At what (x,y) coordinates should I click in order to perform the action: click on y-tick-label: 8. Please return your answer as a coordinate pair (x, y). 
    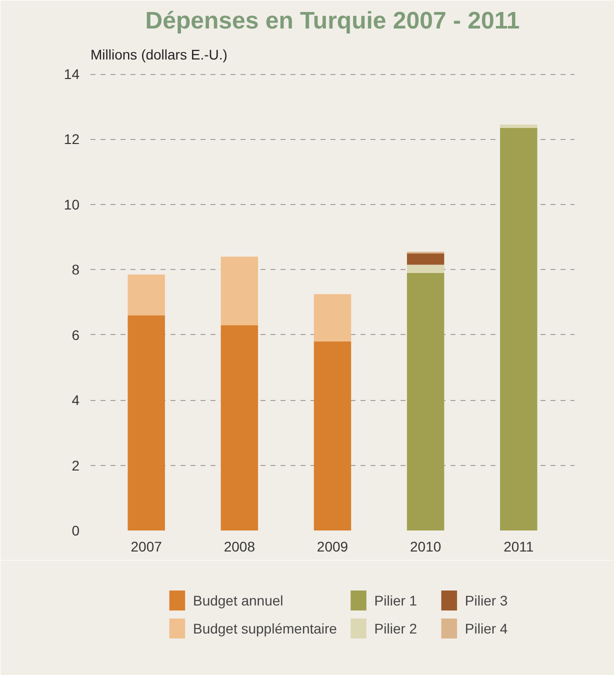
    Looking at the image, I should click on (76, 270).